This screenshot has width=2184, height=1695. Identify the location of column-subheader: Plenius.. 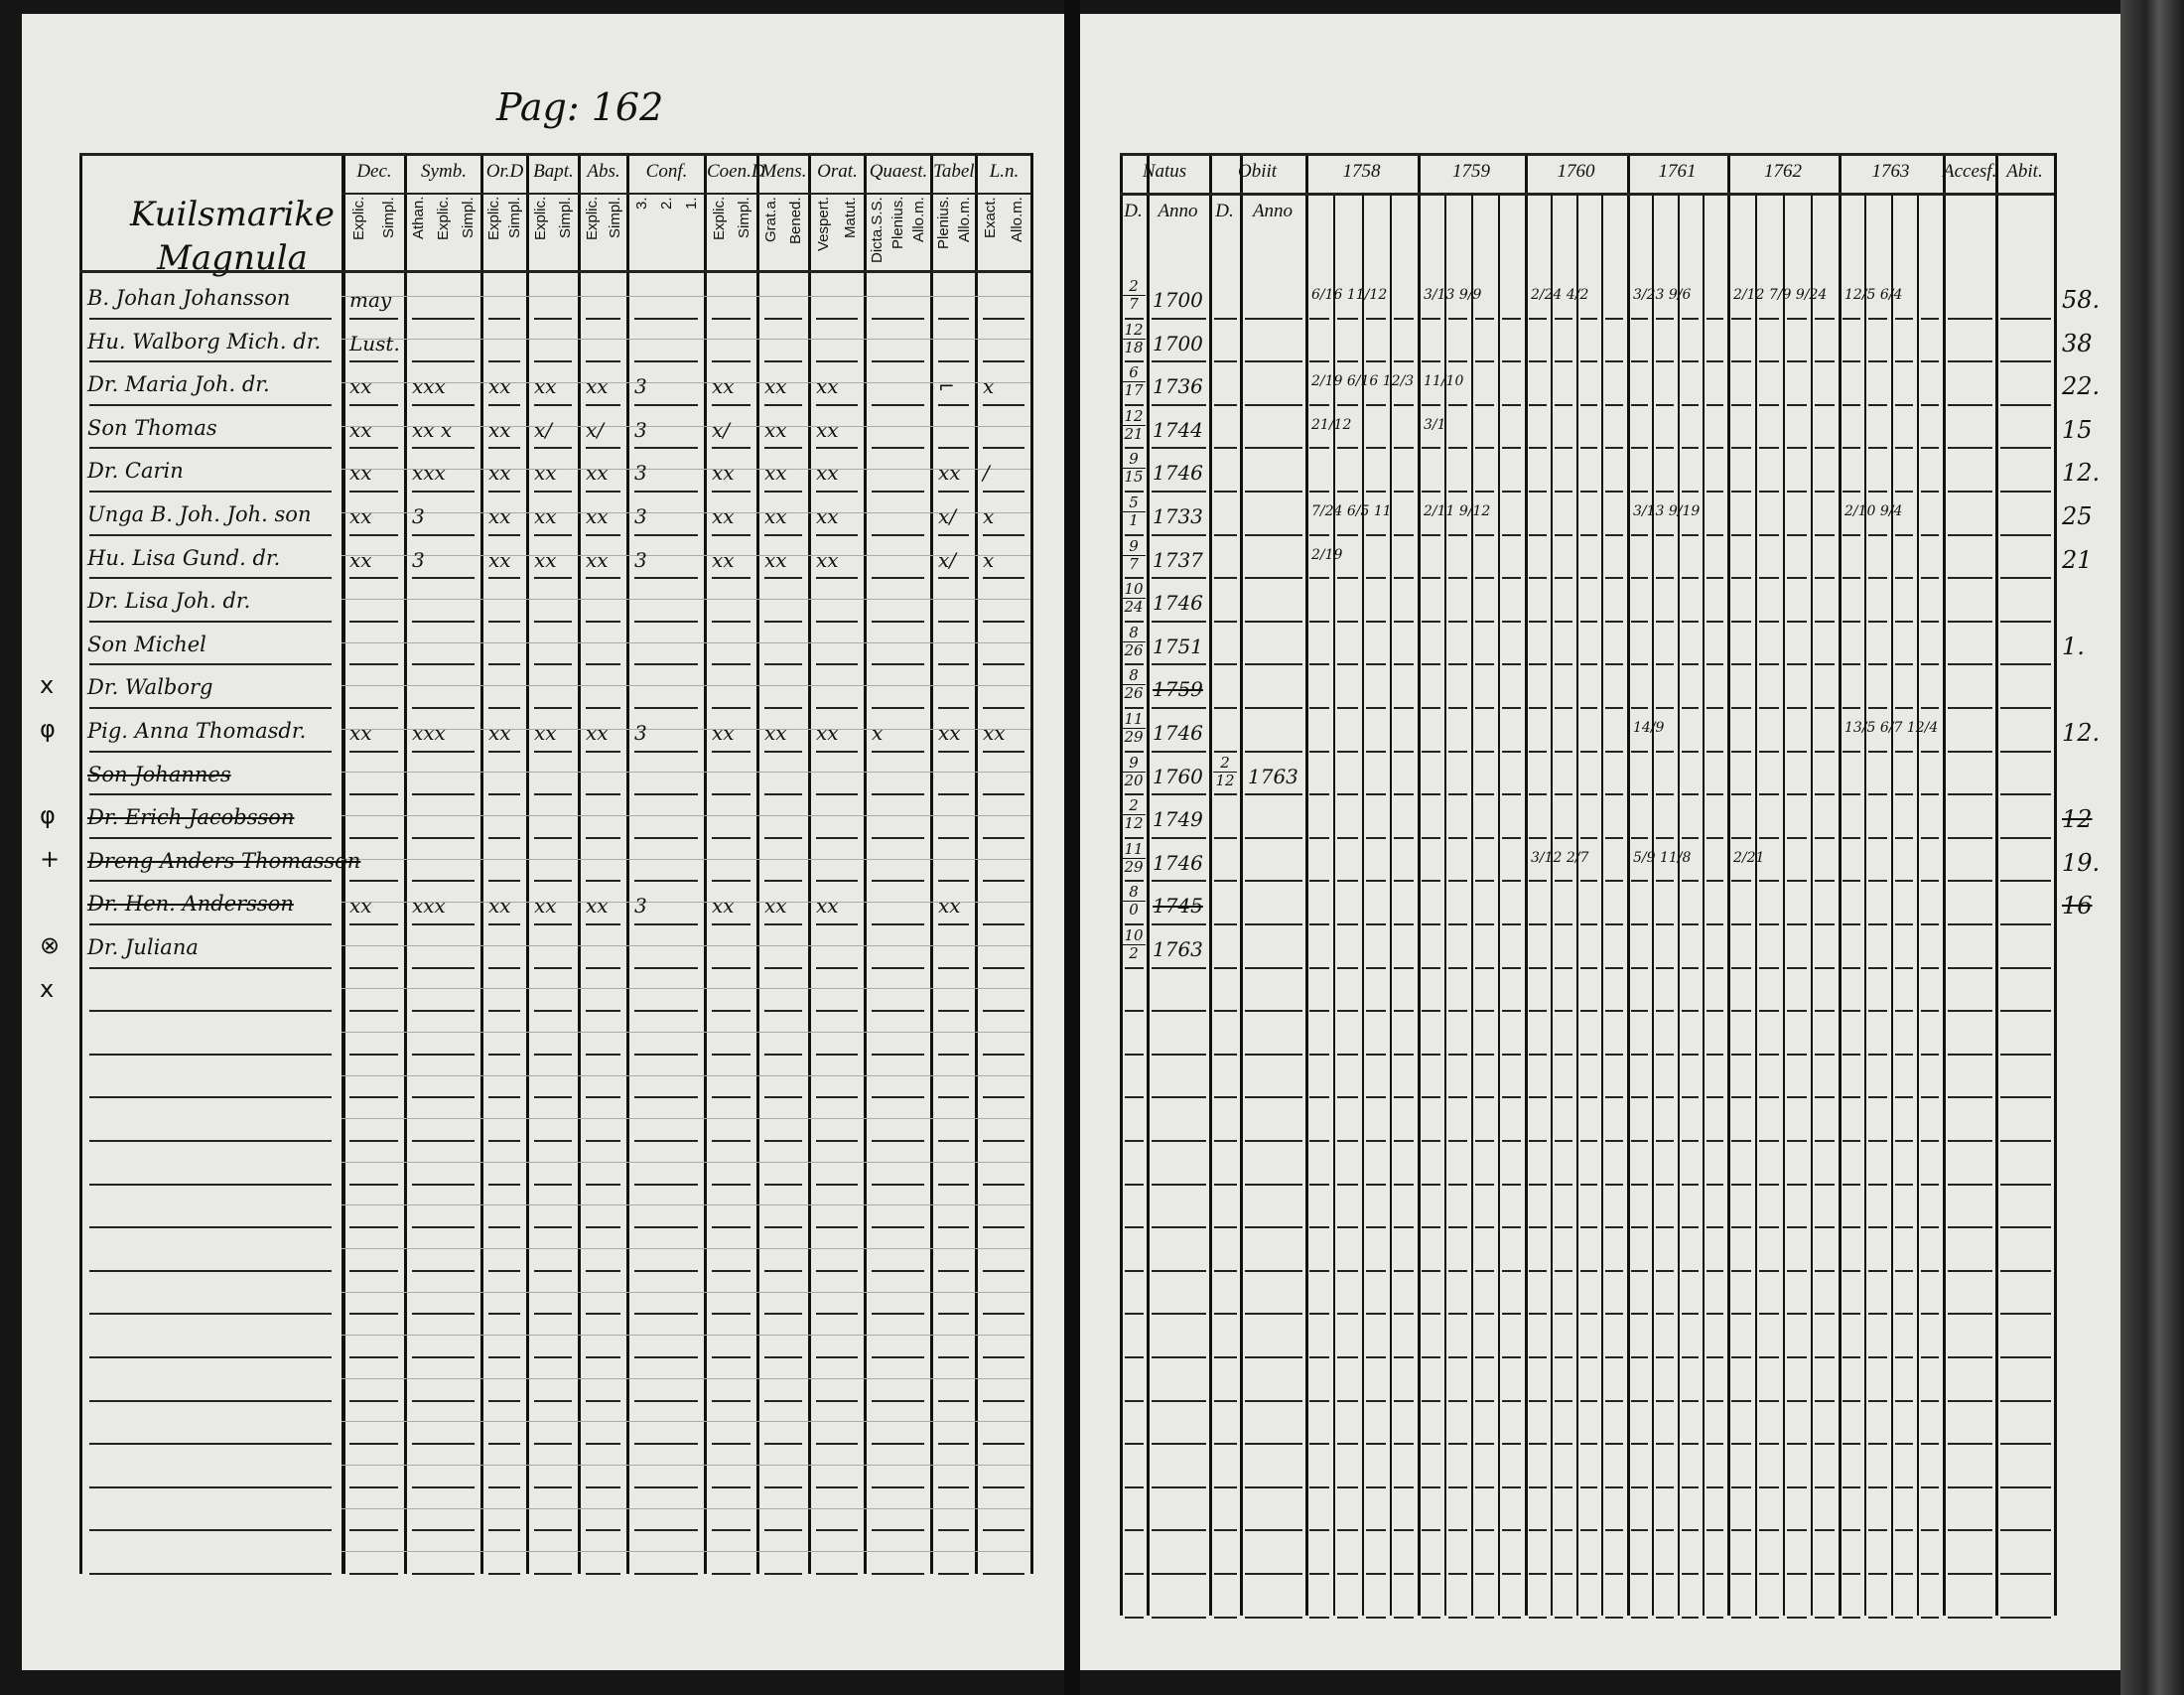
(897, 224).